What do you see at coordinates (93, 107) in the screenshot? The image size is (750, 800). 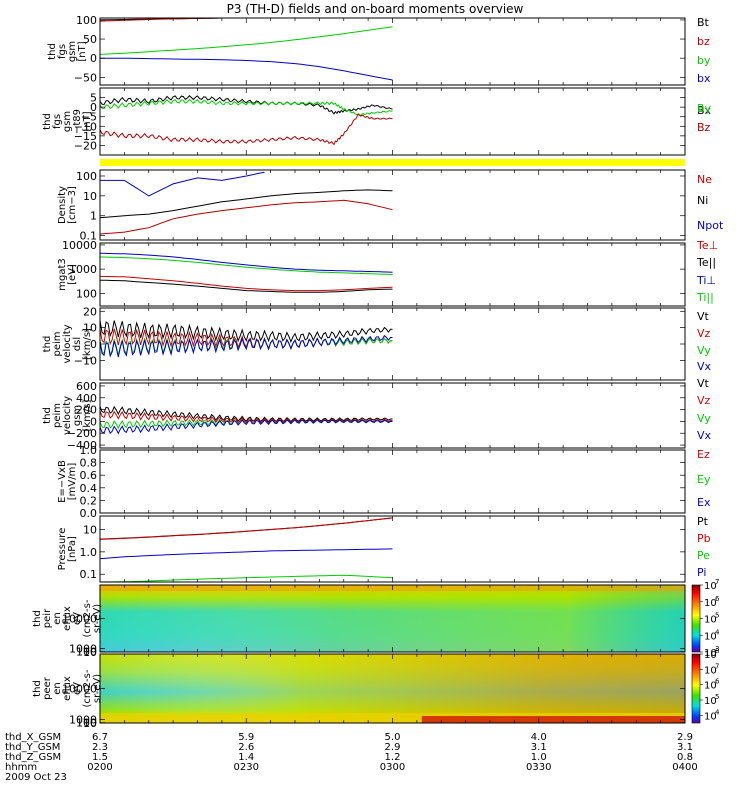 I see `y-tick-label: 0` at bounding box center [93, 107].